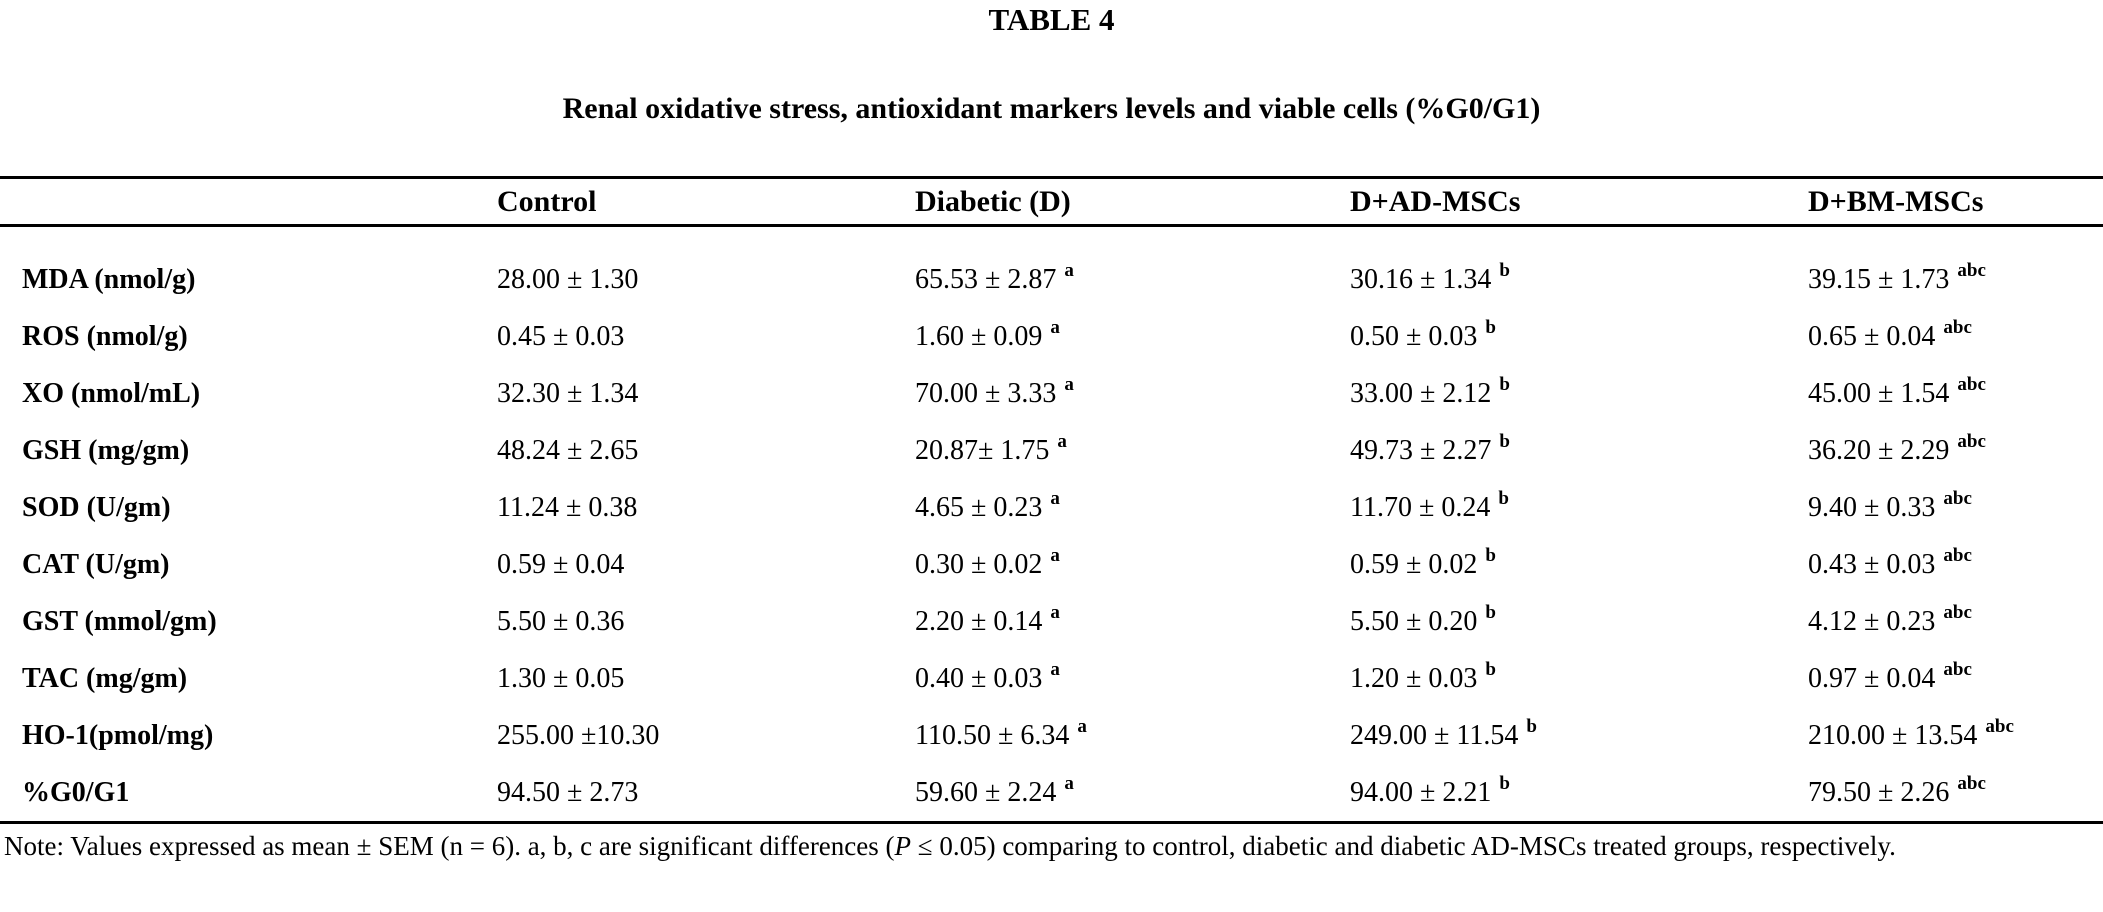 Image resolution: width=2103 pixels, height=912 pixels. Describe the element at coordinates (568, 279) in the screenshot. I see `mean-sem-value: 28.00 ± 1.30` at that location.